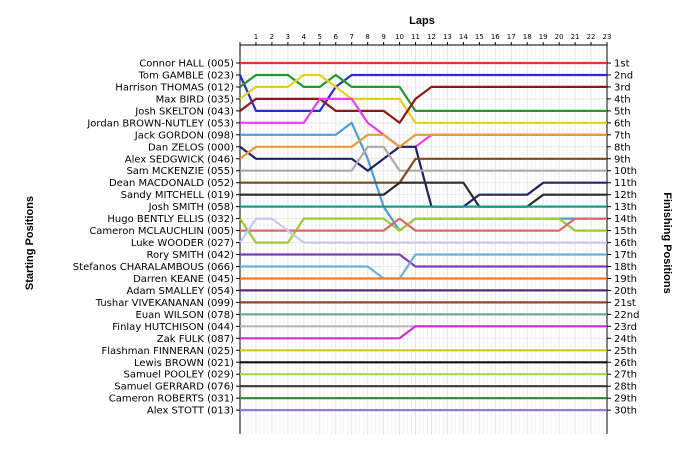 The height and width of the screenshot is (450, 700). I want to click on lap-tick-label: 4, so click(304, 37).